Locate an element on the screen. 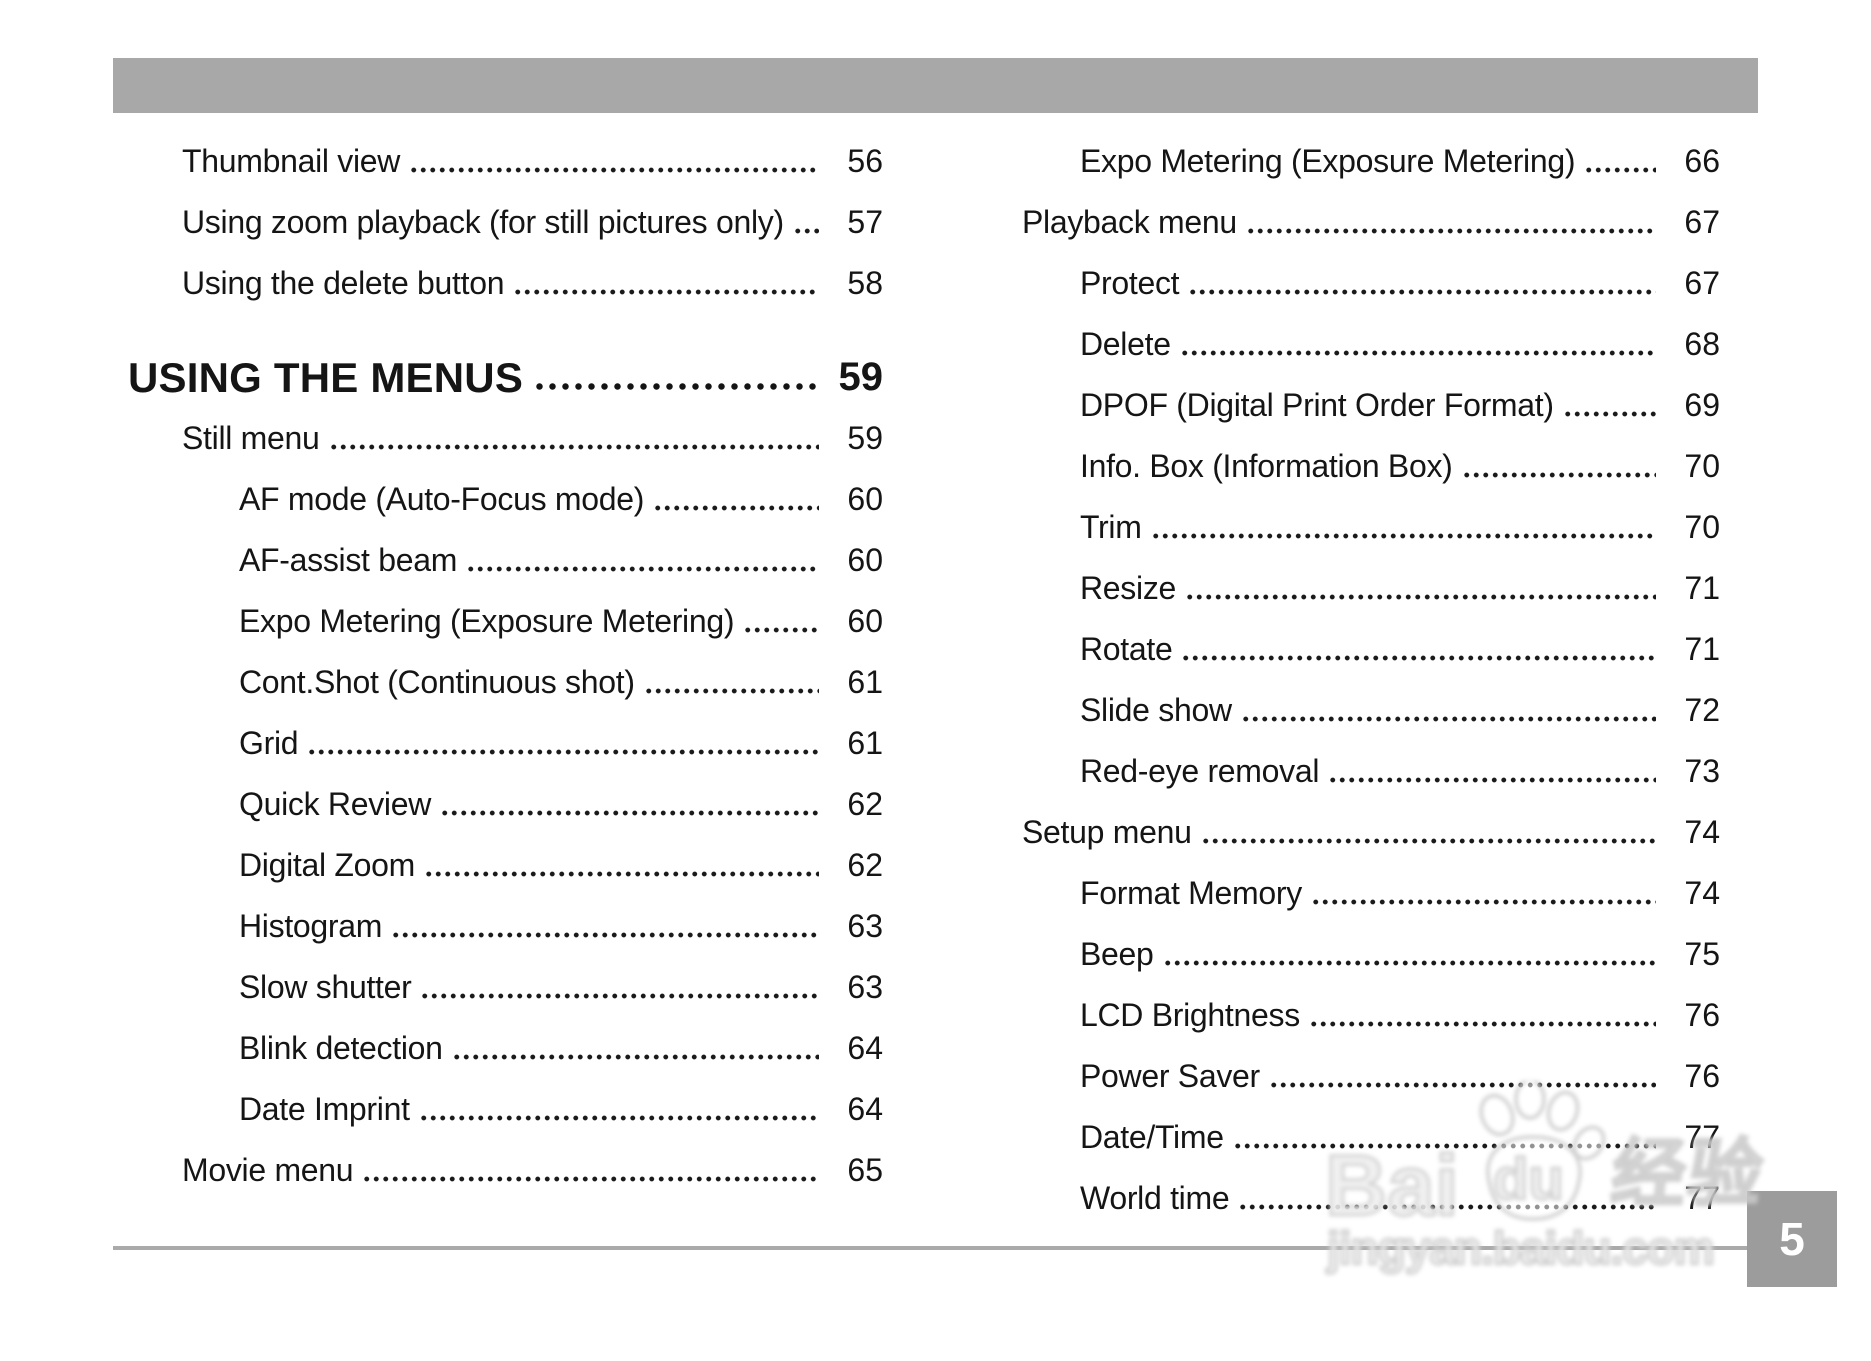 The width and height of the screenshot is (1871, 1361). toc-entry-label: Cont.Shot (Continuous shot) is located at coordinates (437, 682).